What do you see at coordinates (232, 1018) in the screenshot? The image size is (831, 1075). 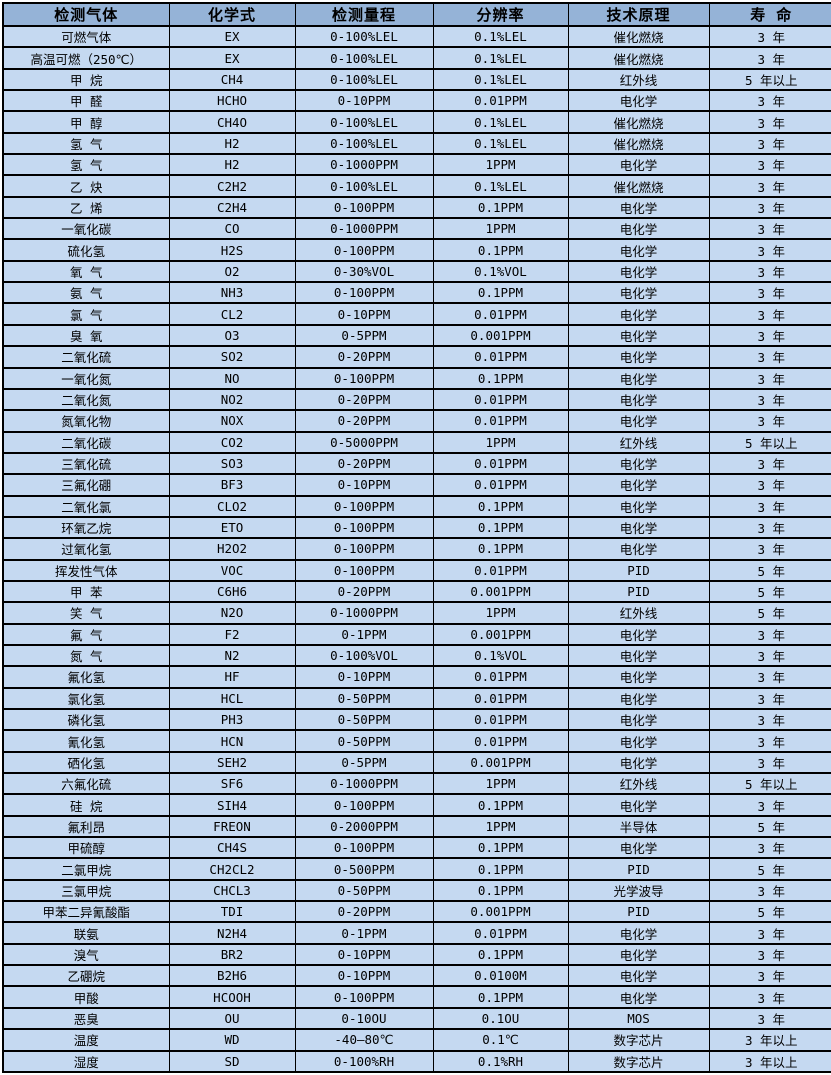 I see `table-cell: OU` at bounding box center [232, 1018].